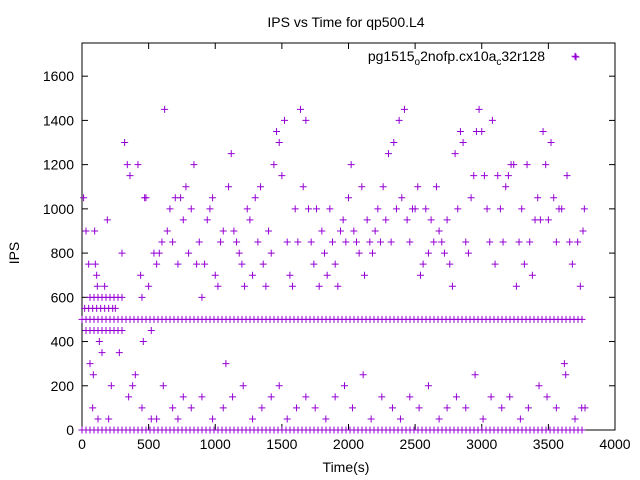 This screenshot has height=480, width=640. Describe the element at coordinates (149, 444) in the screenshot. I see `x-tick-label: 500` at that location.